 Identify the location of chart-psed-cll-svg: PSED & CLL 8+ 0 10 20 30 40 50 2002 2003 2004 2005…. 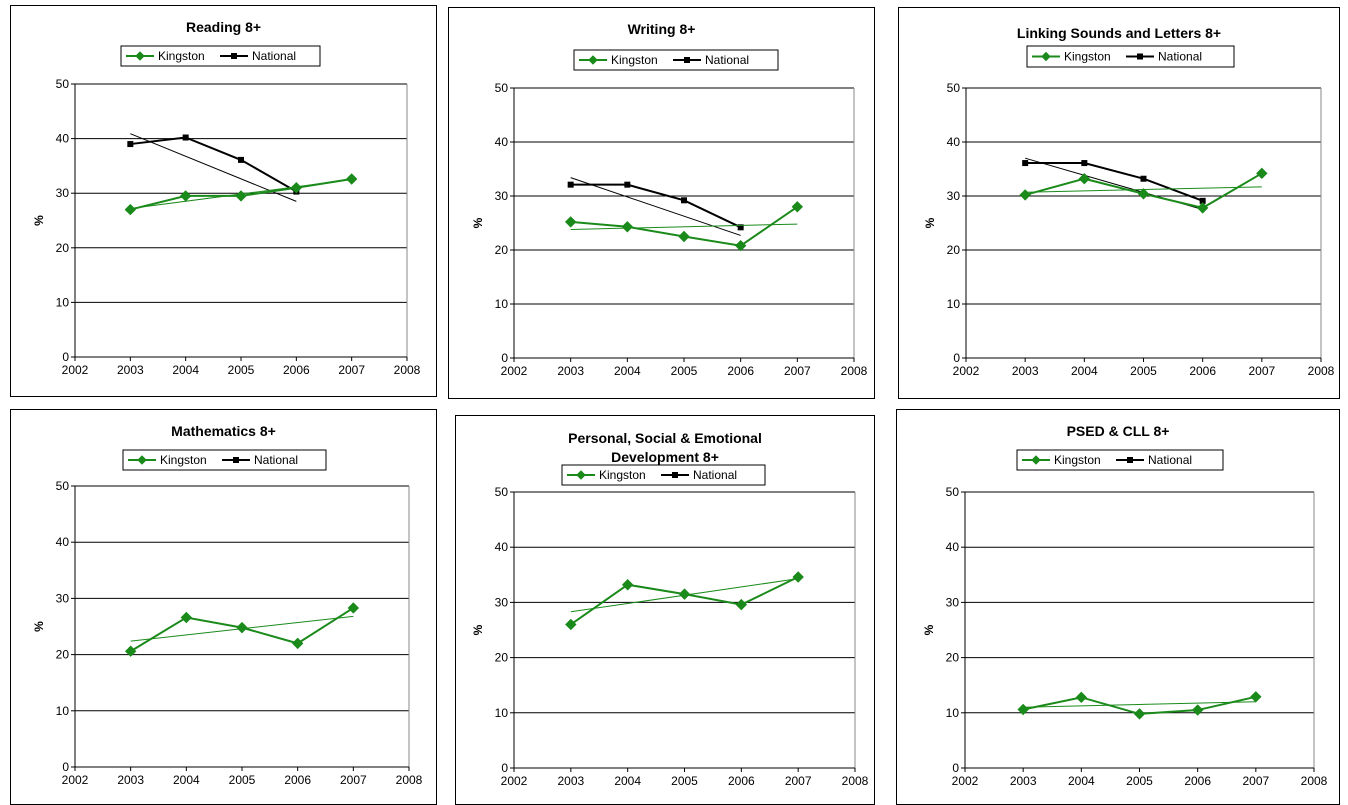
(1125, 605).